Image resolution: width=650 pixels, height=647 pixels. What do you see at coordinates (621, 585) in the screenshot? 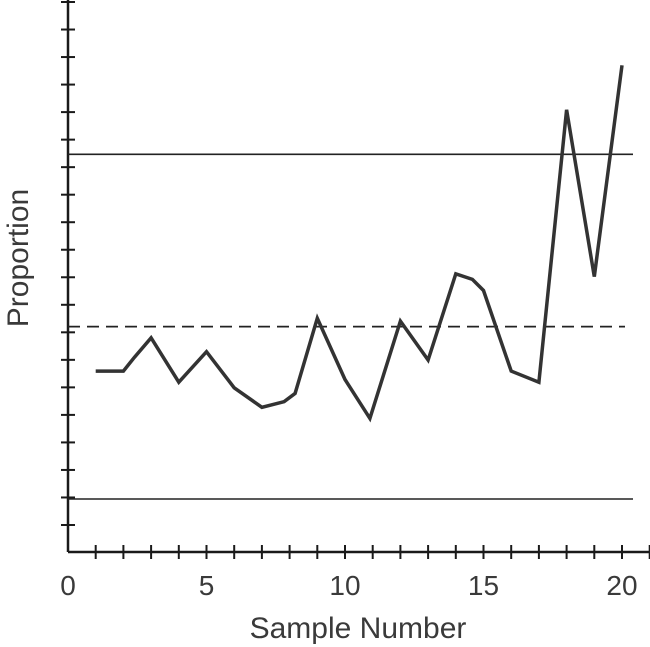
I see `x-tick-label: 20` at bounding box center [621, 585].